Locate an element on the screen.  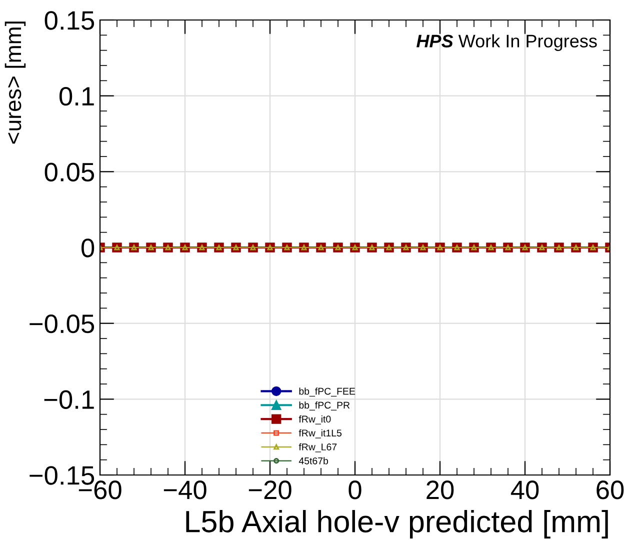
legend-label: fRw_L67 is located at coordinates (317, 447).